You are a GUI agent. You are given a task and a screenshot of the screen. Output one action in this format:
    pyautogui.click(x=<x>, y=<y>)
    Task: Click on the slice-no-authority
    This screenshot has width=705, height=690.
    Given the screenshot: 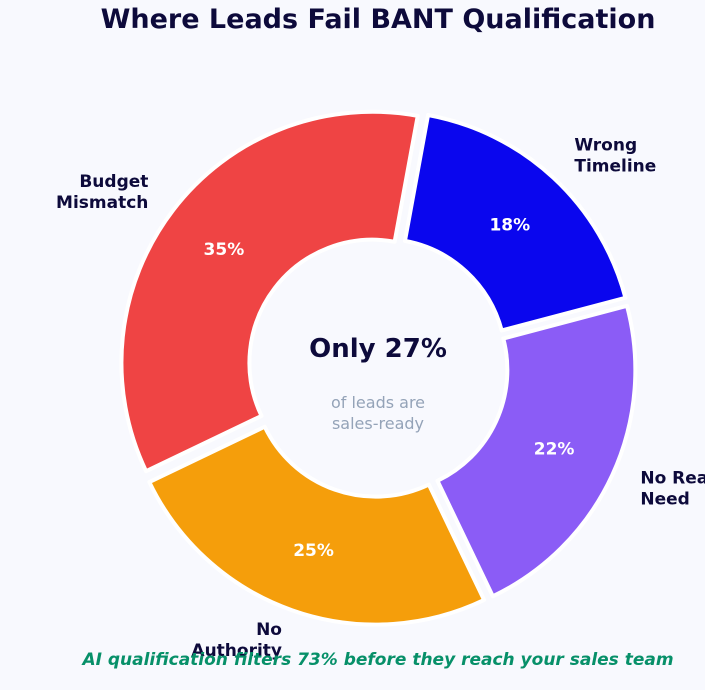 What is the action you would take?
    pyautogui.click(x=317, y=525)
    